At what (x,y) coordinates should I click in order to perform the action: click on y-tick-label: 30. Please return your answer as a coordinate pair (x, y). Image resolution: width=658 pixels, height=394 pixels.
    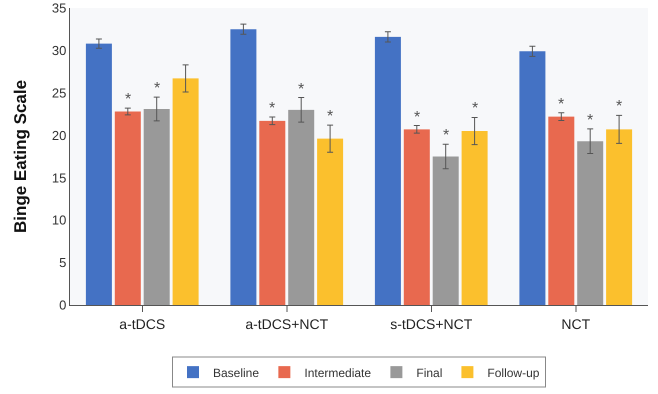
    Looking at the image, I should click on (59, 50).